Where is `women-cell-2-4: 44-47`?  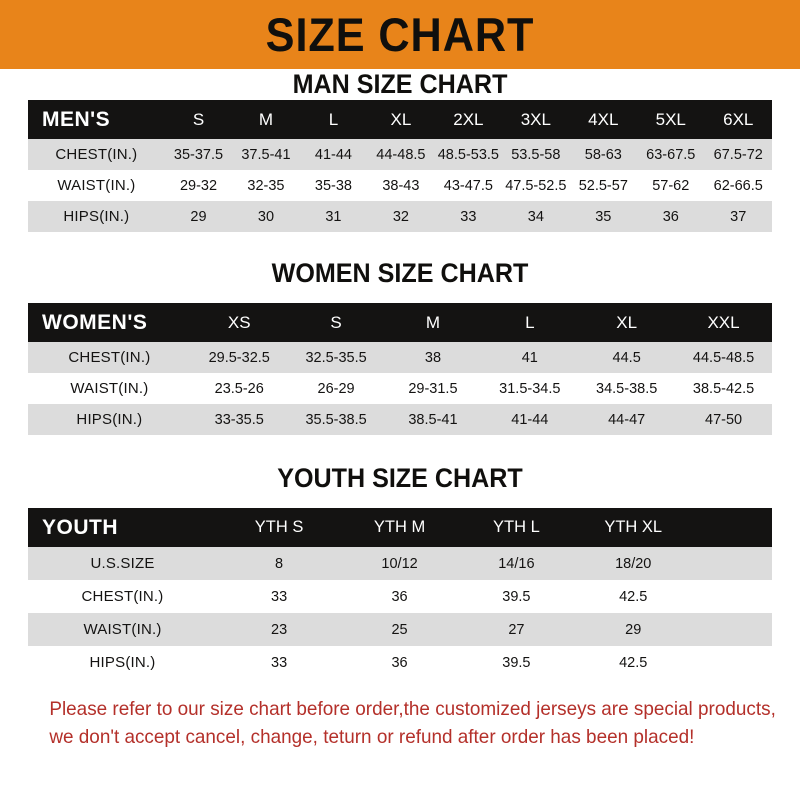
women-cell-2-4: 44-47 is located at coordinates (627, 419).